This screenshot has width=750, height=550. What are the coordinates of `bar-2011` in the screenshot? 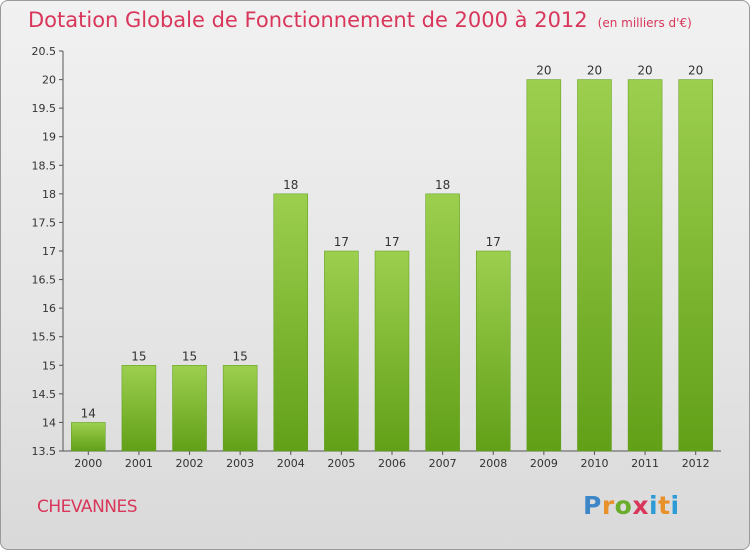 It's located at (645, 265).